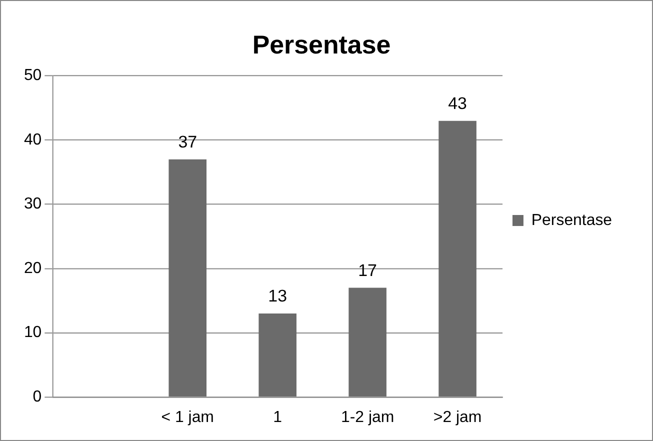 Image resolution: width=653 pixels, height=441 pixels. What do you see at coordinates (33, 333) in the screenshot?
I see `y-tick-label: 10` at bounding box center [33, 333].